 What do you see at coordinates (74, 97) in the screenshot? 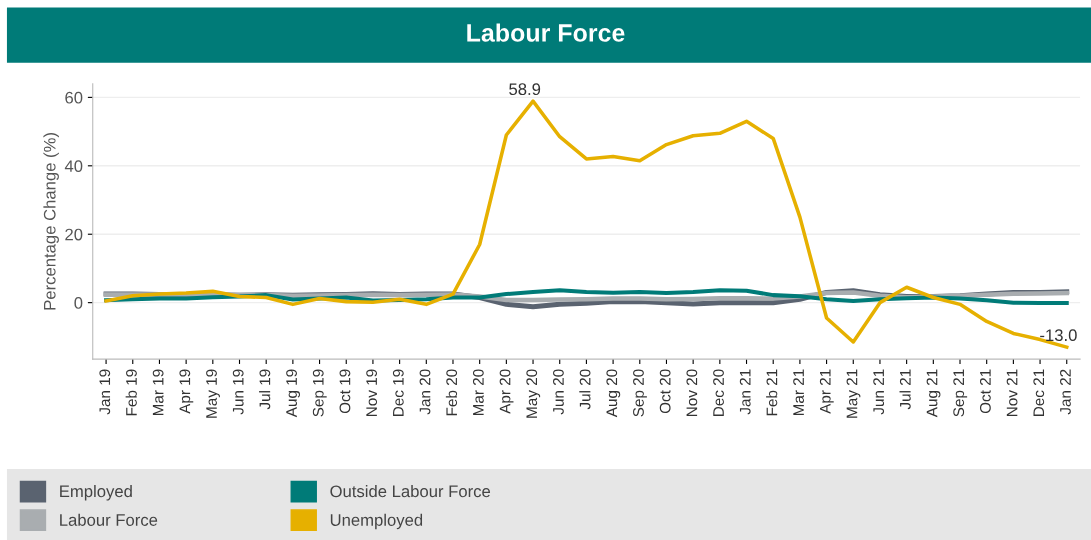
I see `y-tick-label: 60` at bounding box center [74, 97].